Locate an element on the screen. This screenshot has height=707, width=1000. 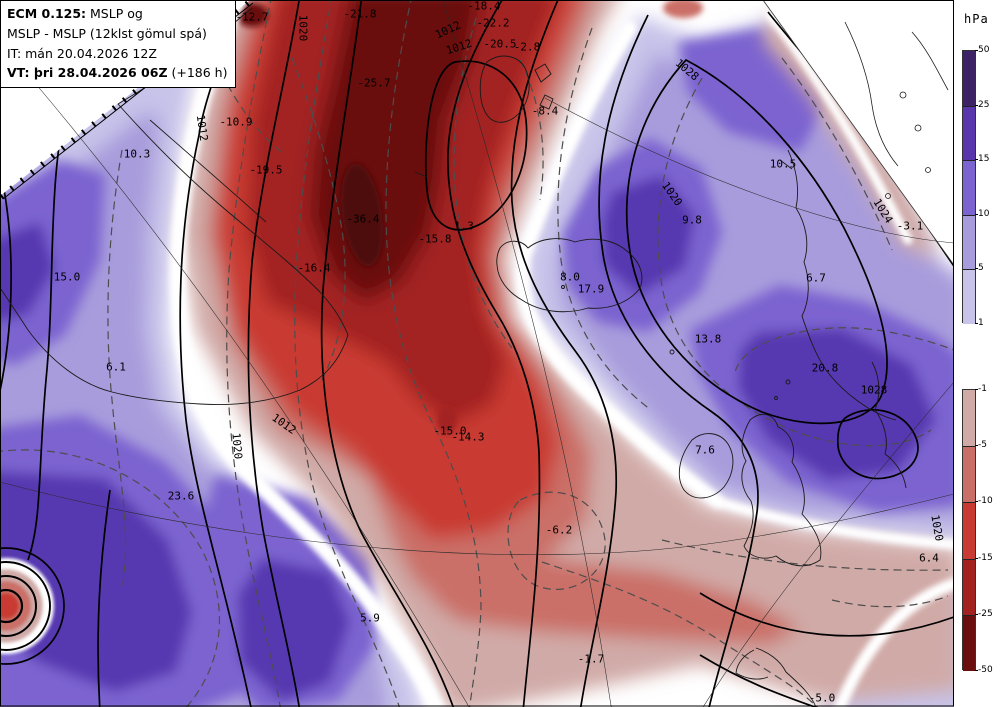
colorbar-tick-label: -15 is located at coordinates (985, 557).